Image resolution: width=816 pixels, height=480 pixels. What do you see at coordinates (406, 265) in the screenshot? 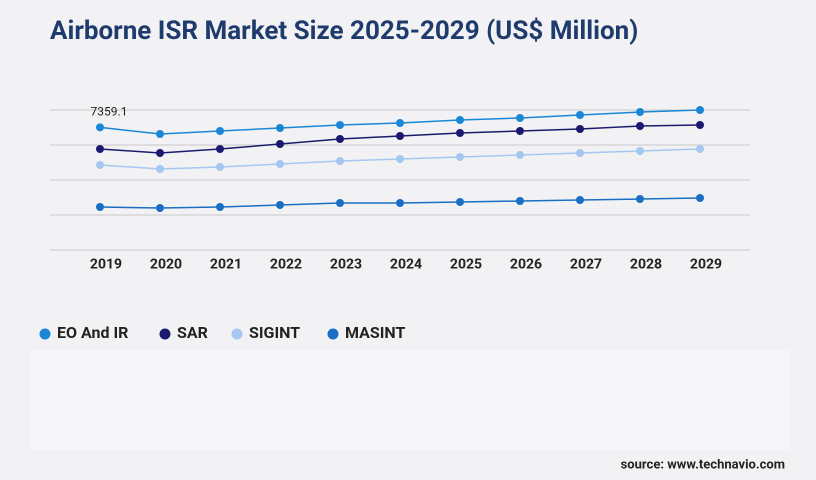
I see `x-tick-label: 2024` at bounding box center [406, 265].